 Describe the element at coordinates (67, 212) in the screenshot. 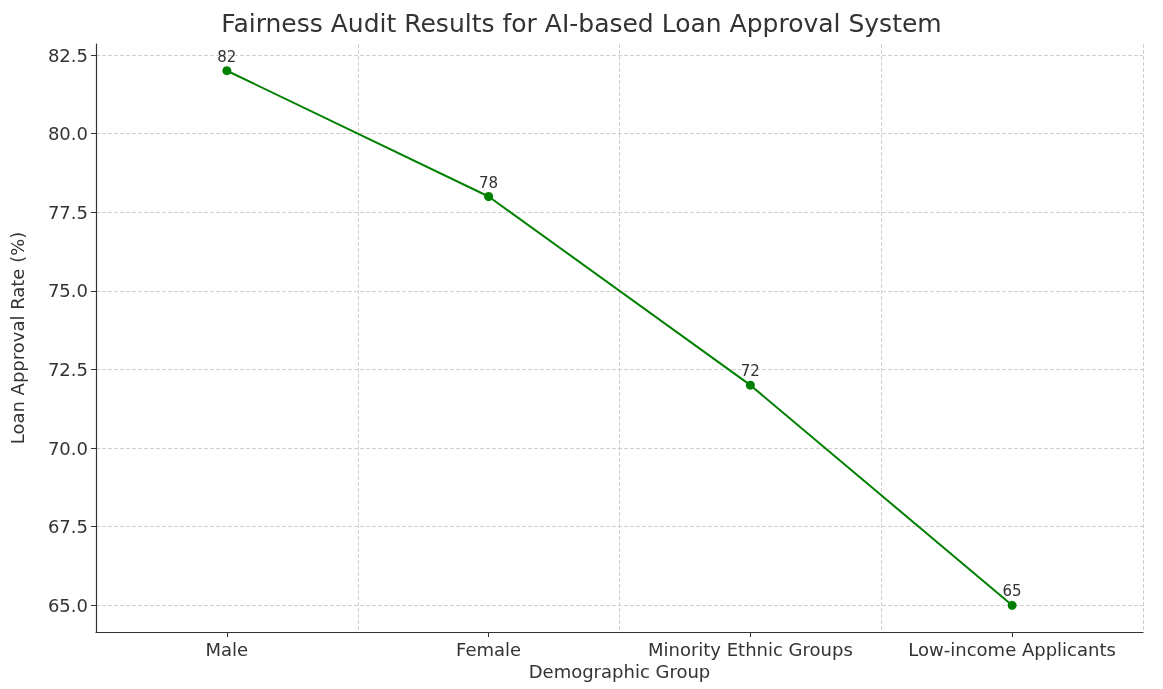

I see `y-tick-label: 77.5` at that location.